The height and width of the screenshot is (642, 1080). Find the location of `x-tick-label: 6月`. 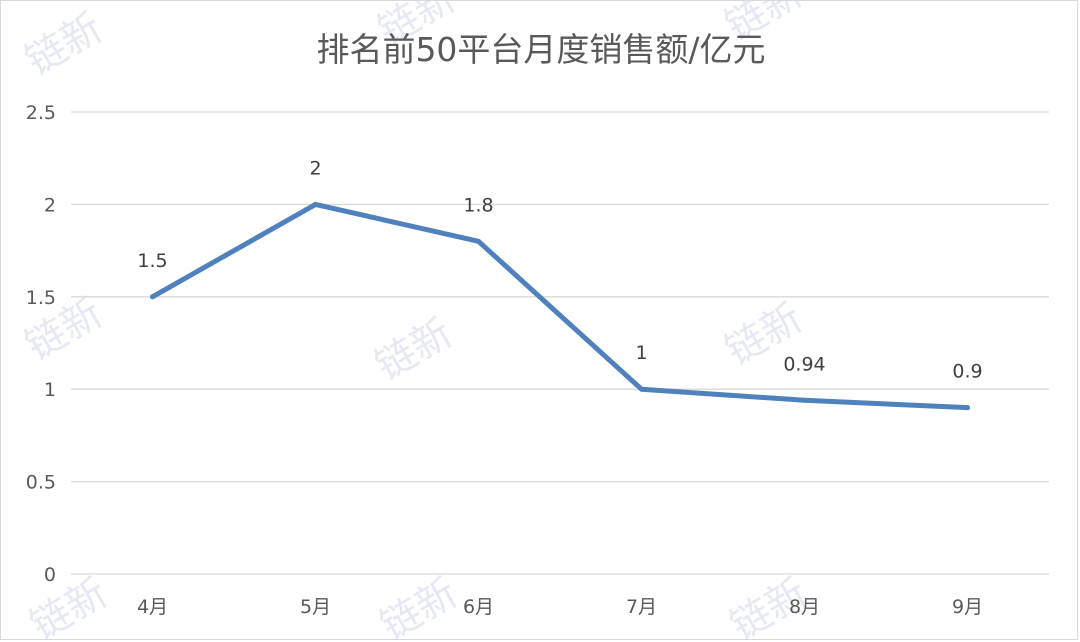

x-tick-label: 6月 is located at coordinates (478, 607).